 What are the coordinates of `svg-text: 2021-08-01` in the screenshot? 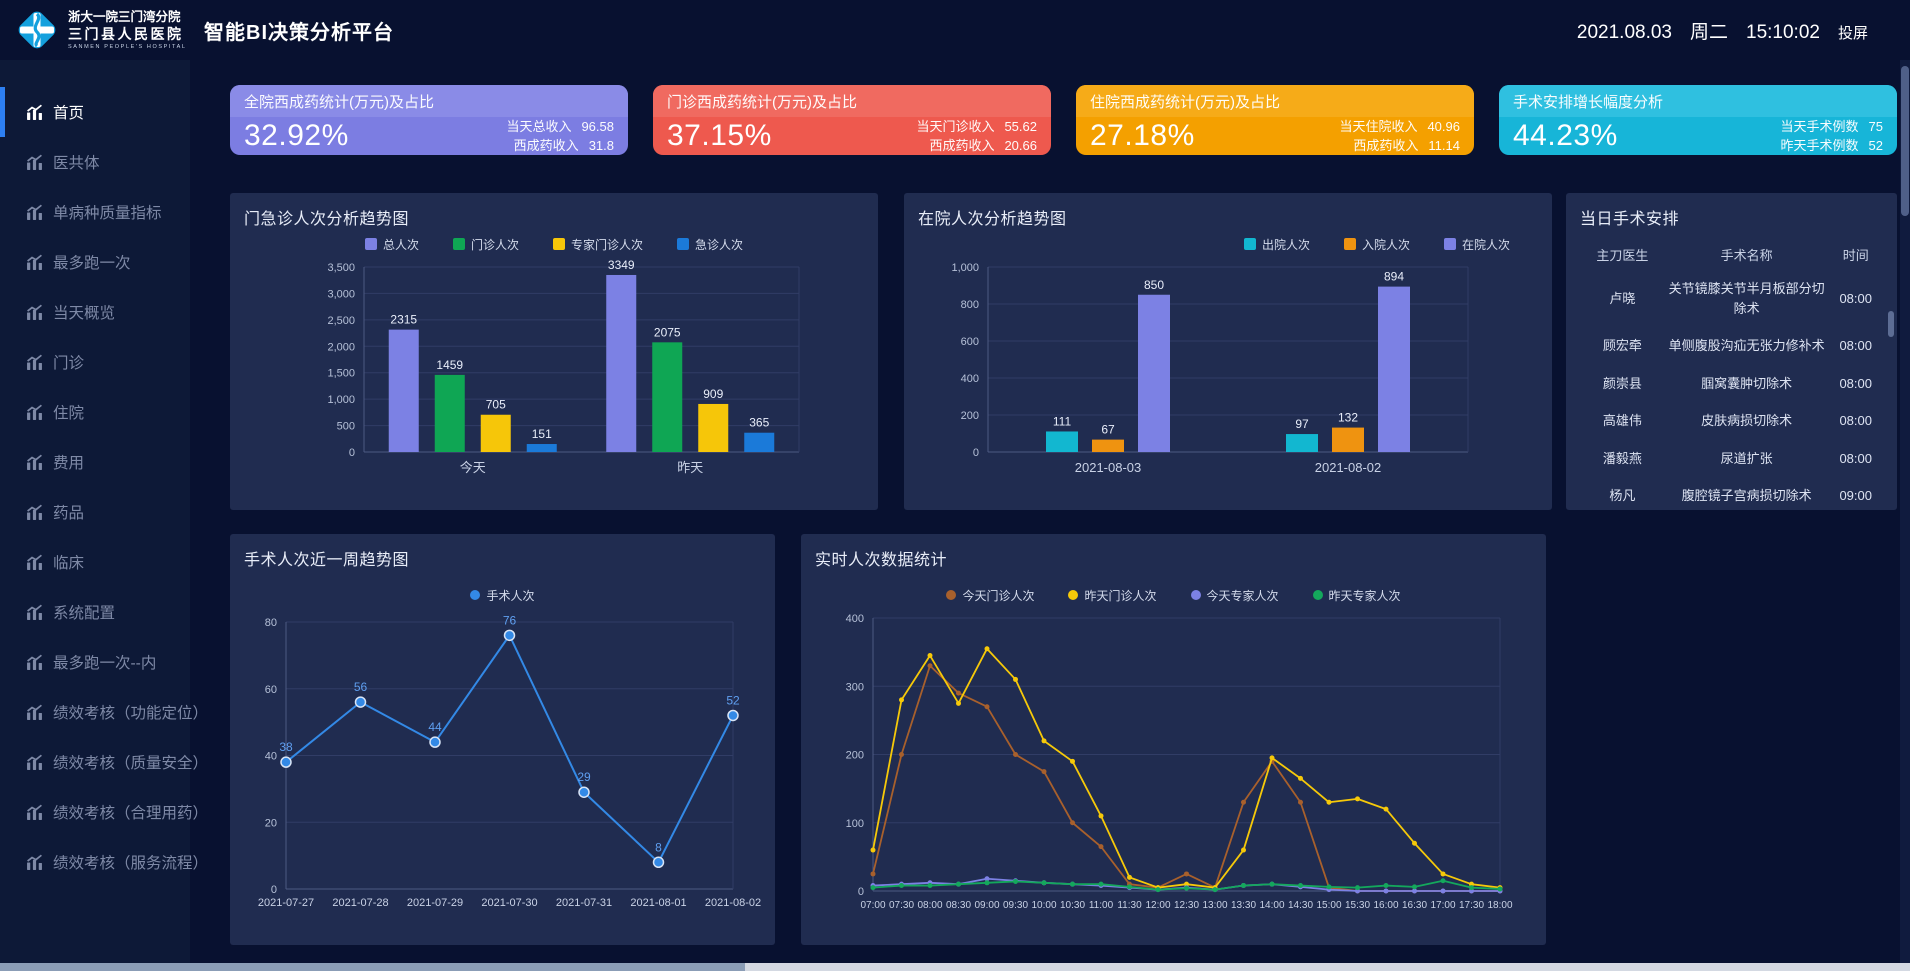 It's located at (658, 903).